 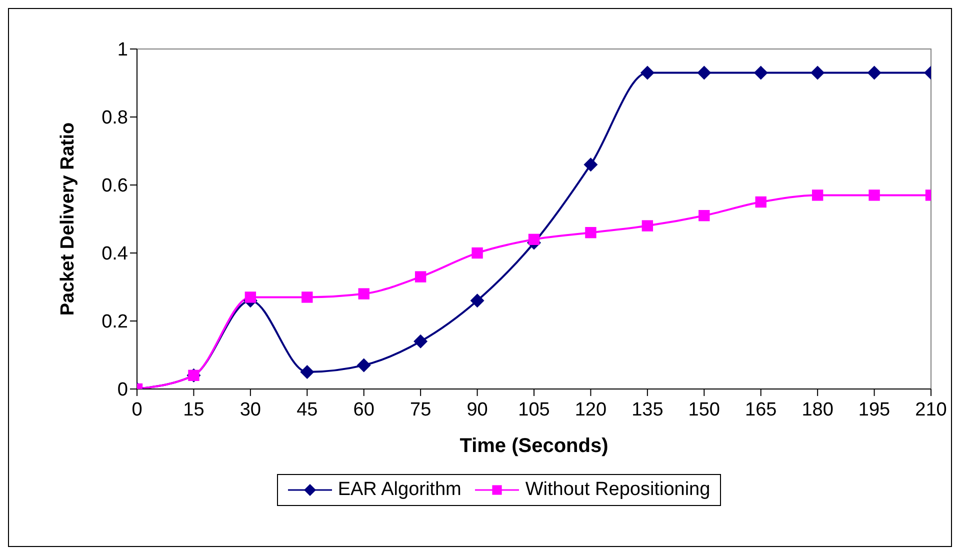 I want to click on x-tick-label: 60, so click(x=363, y=409).